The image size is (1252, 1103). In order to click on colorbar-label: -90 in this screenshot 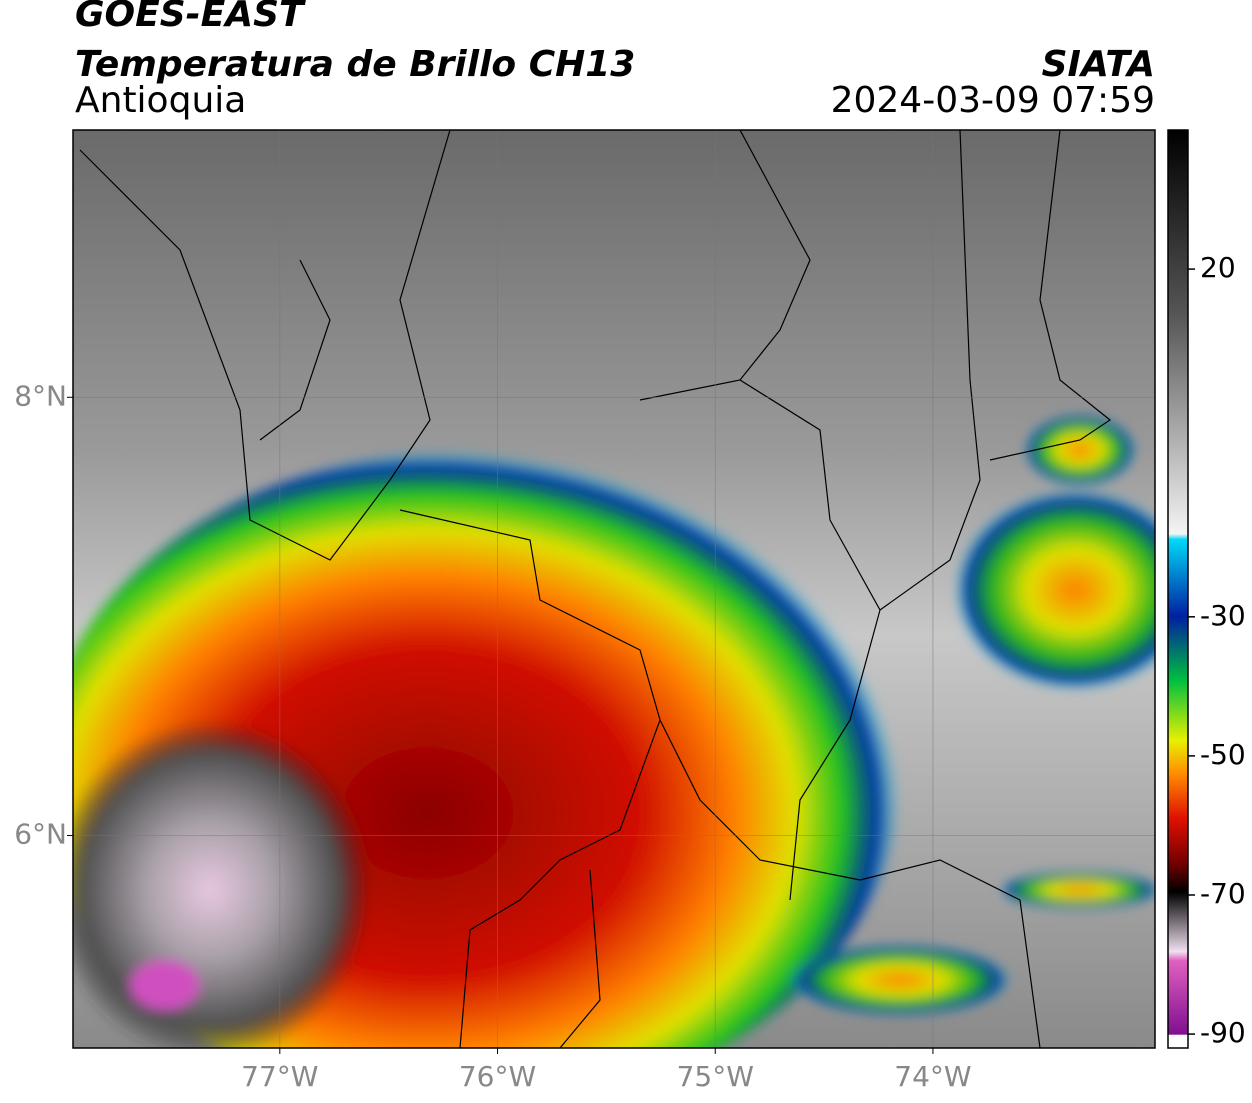, I will do `click(1223, 1032)`.